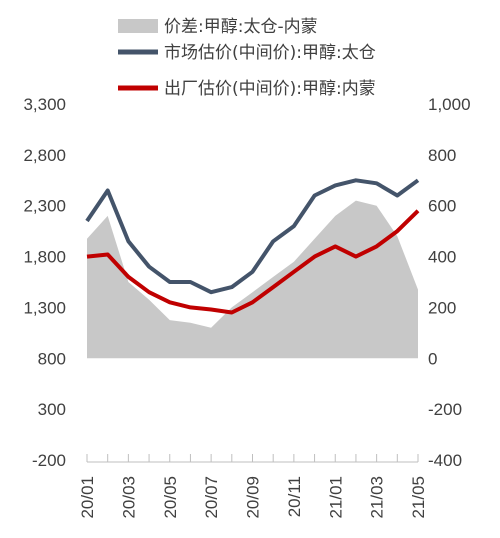 The width and height of the screenshot is (500, 538). What do you see at coordinates (294, 496) in the screenshot?
I see `x-tick-label: 20/11` at bounding box center [294, 496].